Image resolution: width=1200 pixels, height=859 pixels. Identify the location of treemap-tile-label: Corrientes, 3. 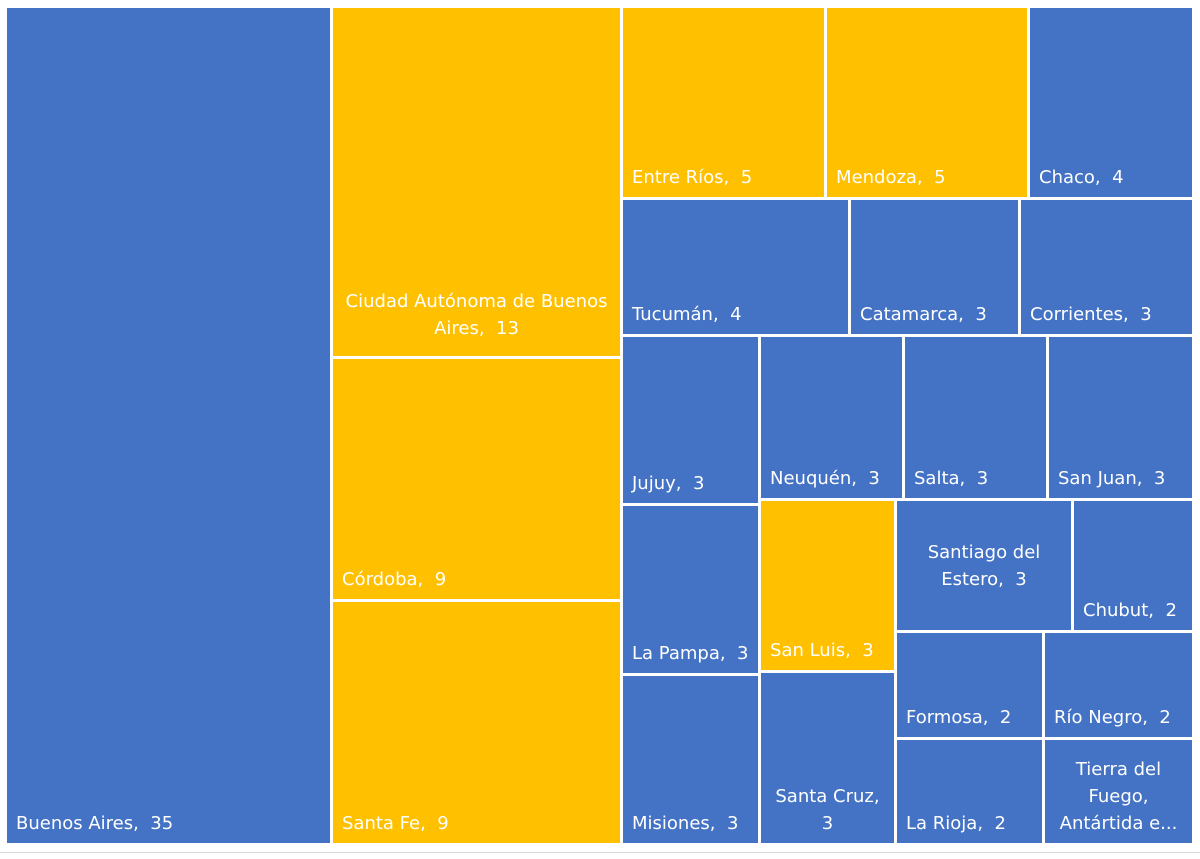
(1091, 314).